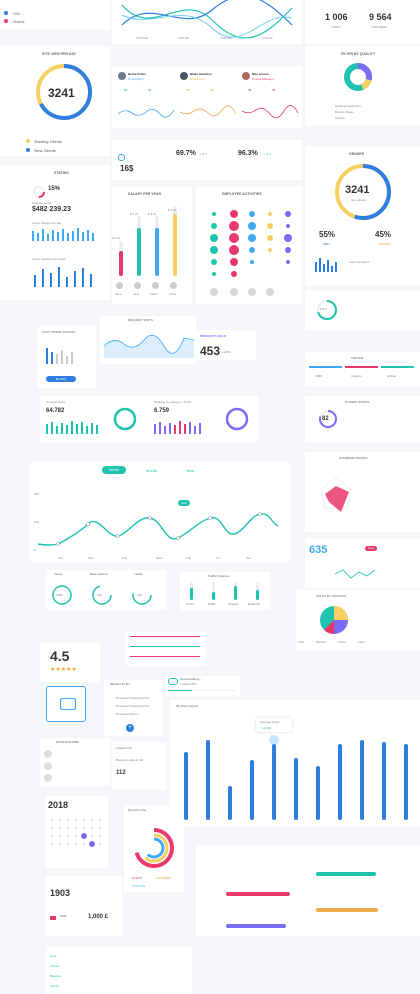 This screenshot has height=994, width=420. I want to click on person-card: Blake Hamilton Art Director 67 12, so click(208, 98).